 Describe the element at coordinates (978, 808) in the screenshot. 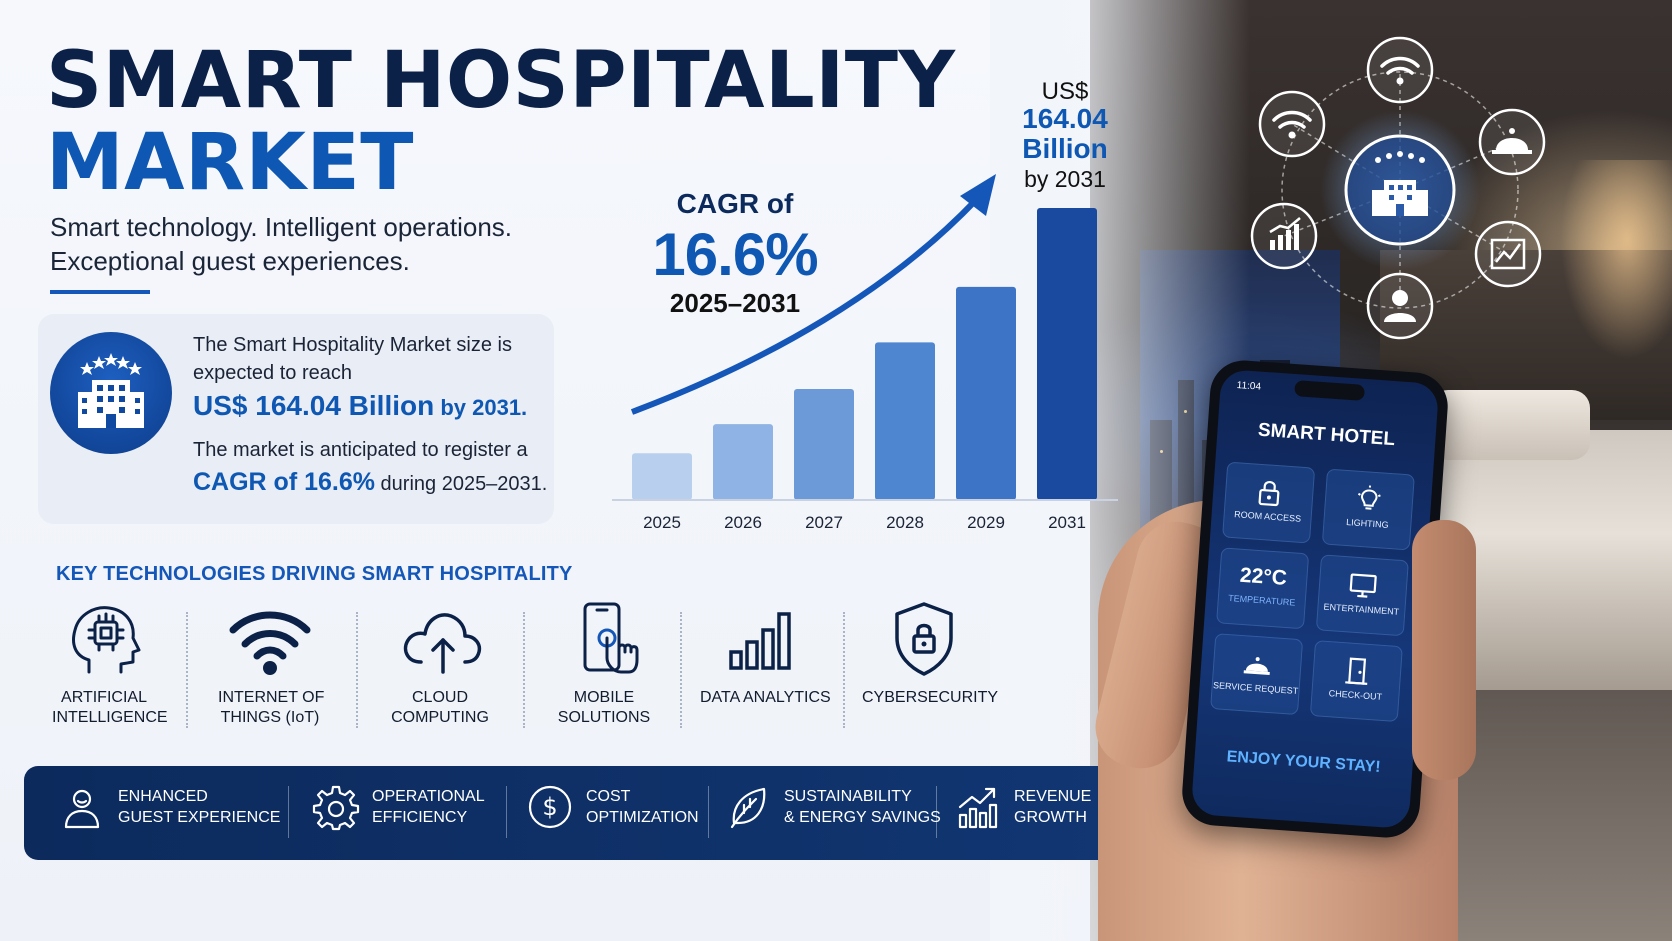

I see `growth-chart-icon` at that location.